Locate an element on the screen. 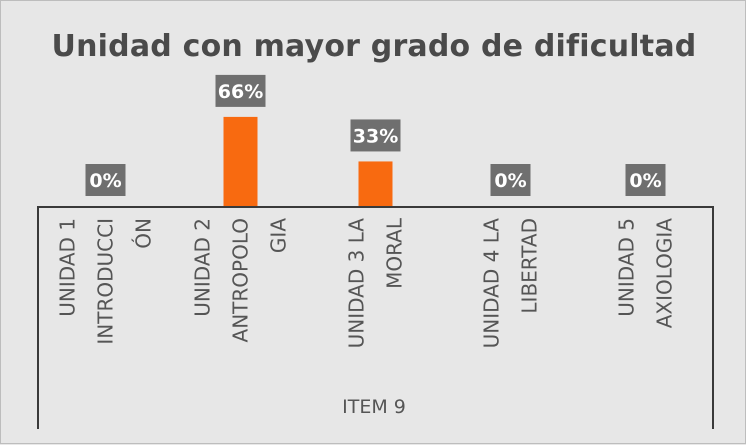  category-label-line: AXIOLOGIA is located at coordinates (665, 273).